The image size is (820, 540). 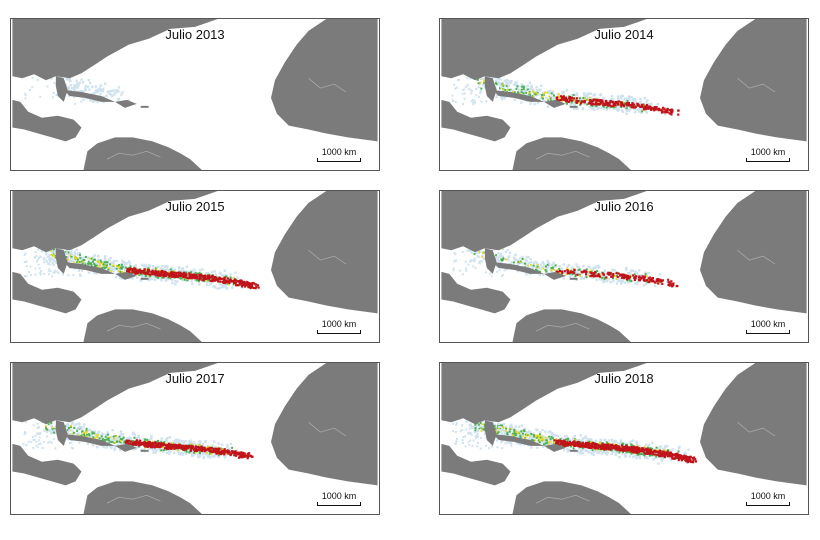 What do you see at coordinates (195, 34) in the screenshot?
I see `panel-title: Julio 2013` at bounding box center [195, 34].